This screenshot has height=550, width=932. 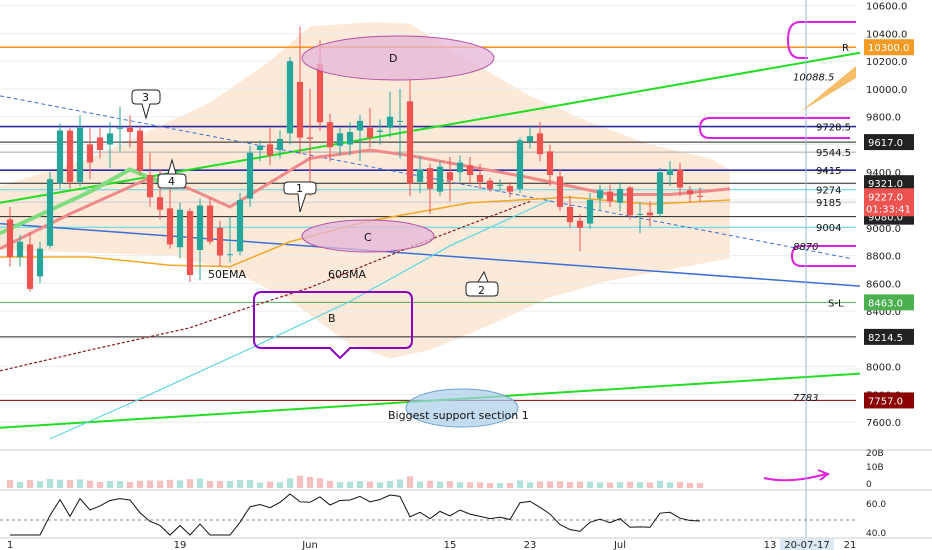 I want to click on wave-4-label: 4, so click(x=171, y=181).